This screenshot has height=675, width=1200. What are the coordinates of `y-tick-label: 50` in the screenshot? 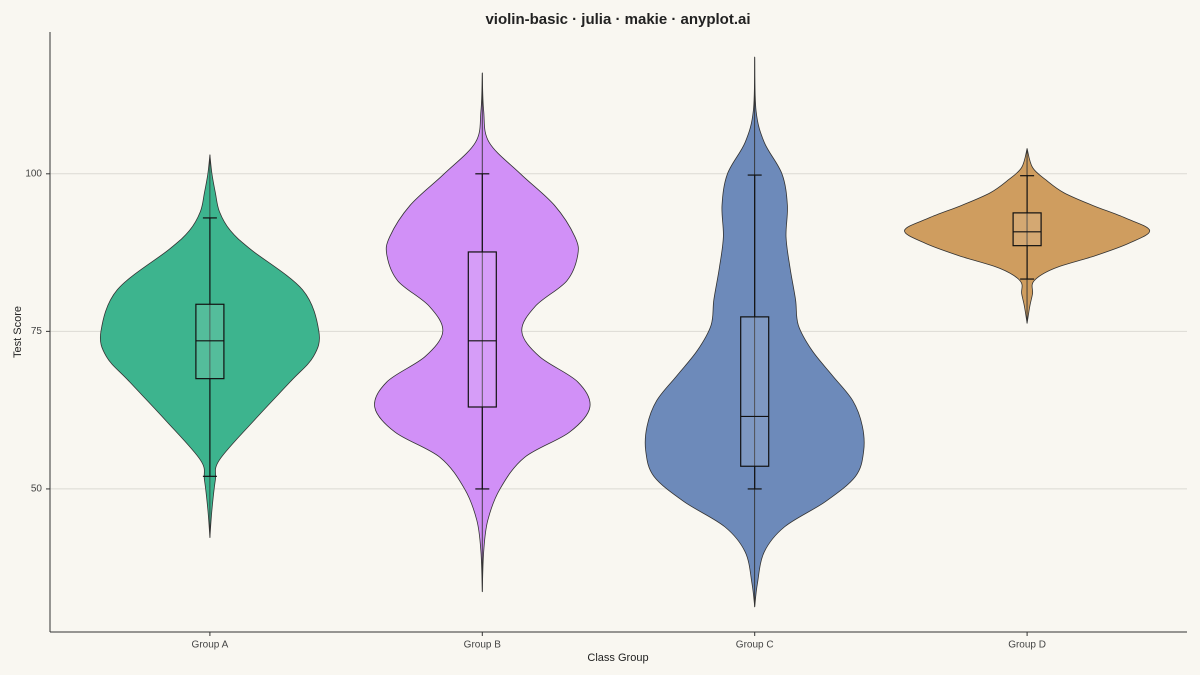 It's located at (37, 489).